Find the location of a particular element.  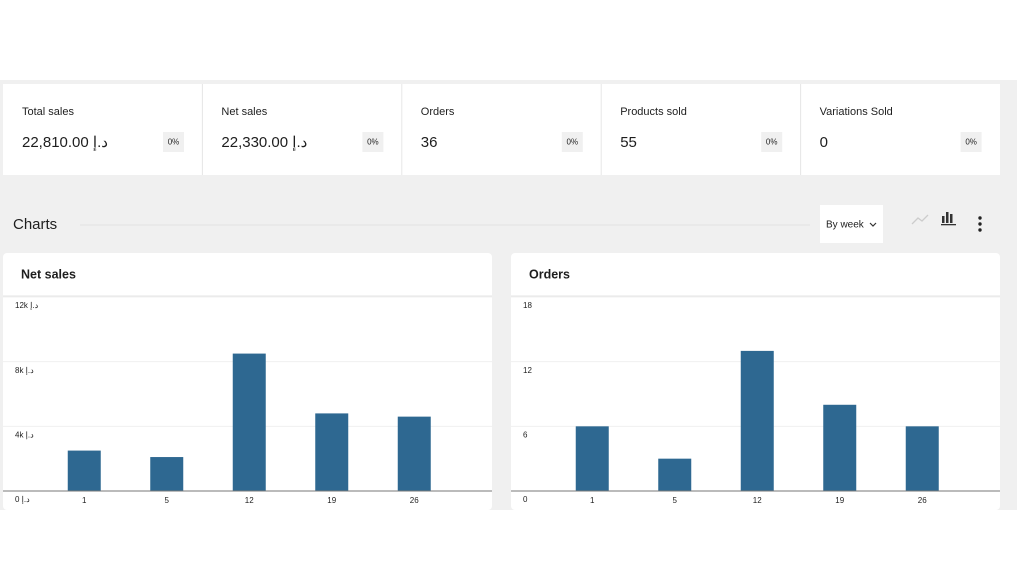

bar-chart-icon is located at coordinates (948, 219).